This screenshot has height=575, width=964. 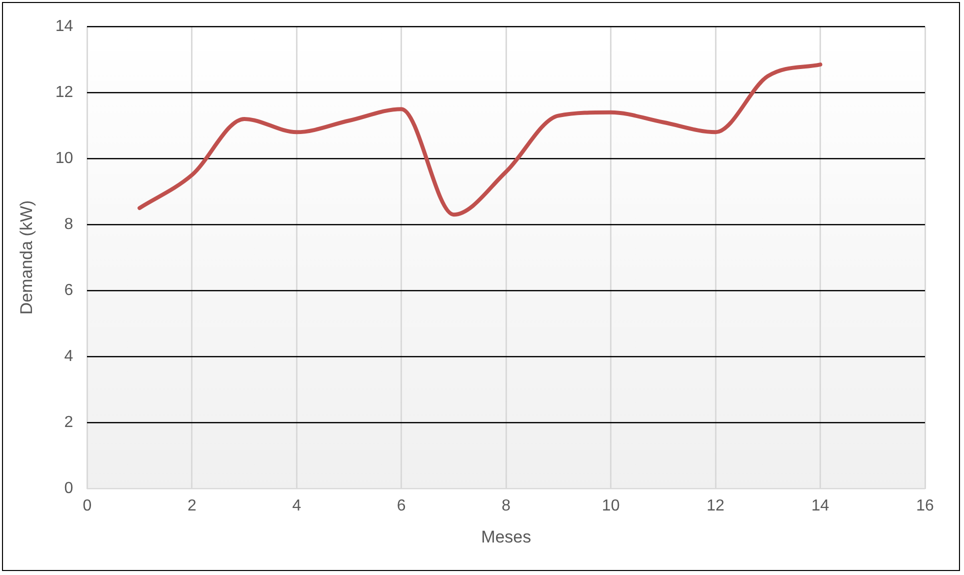 What do you see at coordinates (69, 224) in the screenshot?
I see `y-tick-label: 8` at bounding box center [69, 224].